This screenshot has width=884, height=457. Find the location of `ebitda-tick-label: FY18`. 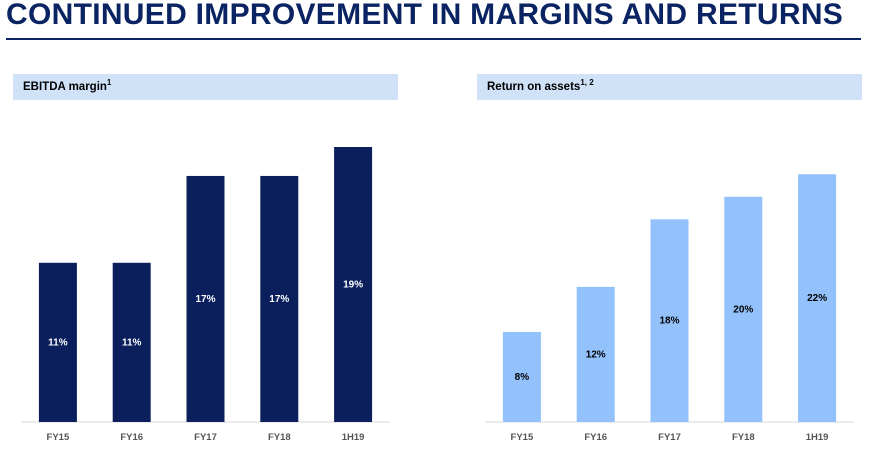

ebitda-tick-label: FY18 is located at coordinates (279, 437).